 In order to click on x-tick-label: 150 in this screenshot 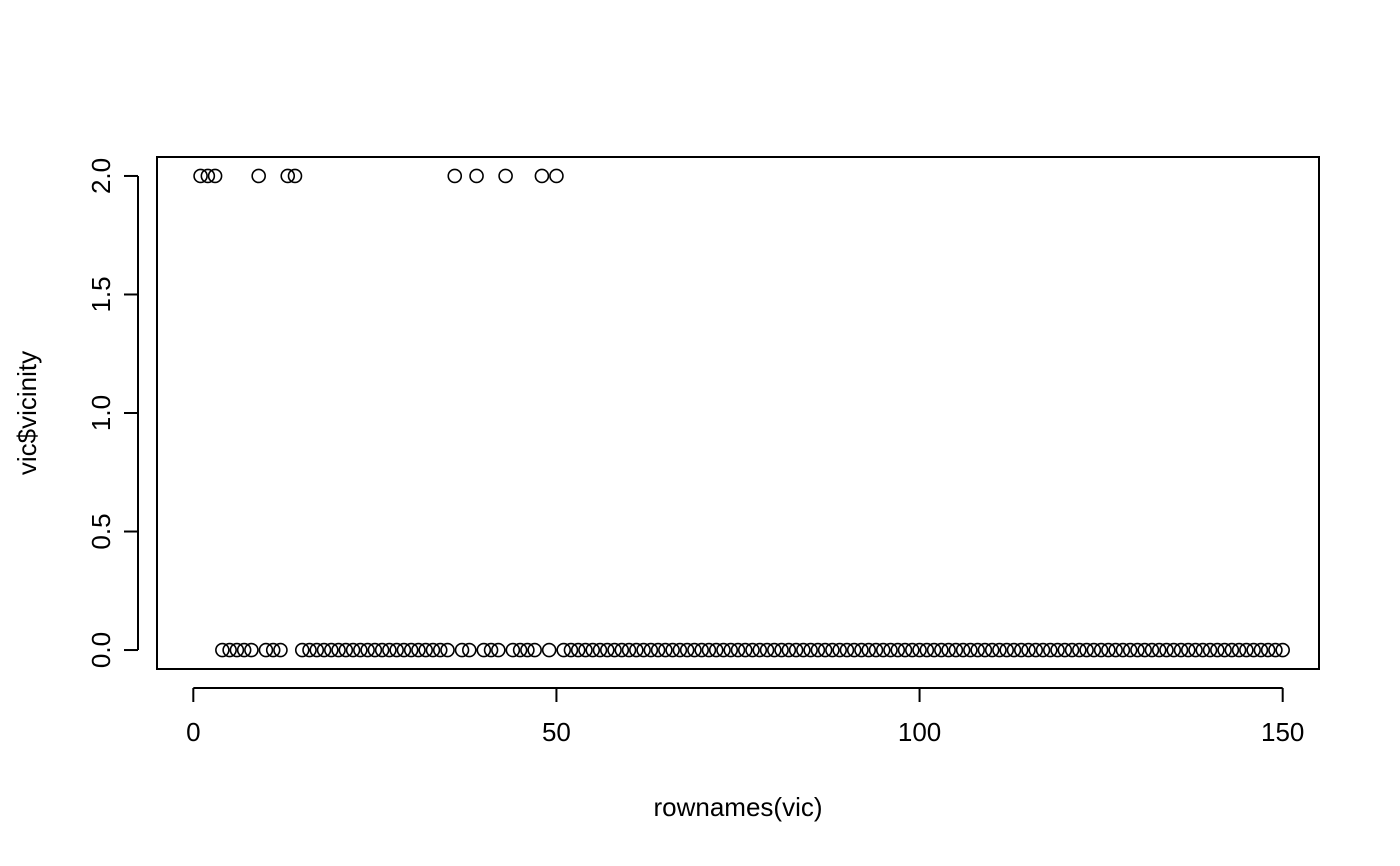, I will do `click(1282, 732)`.